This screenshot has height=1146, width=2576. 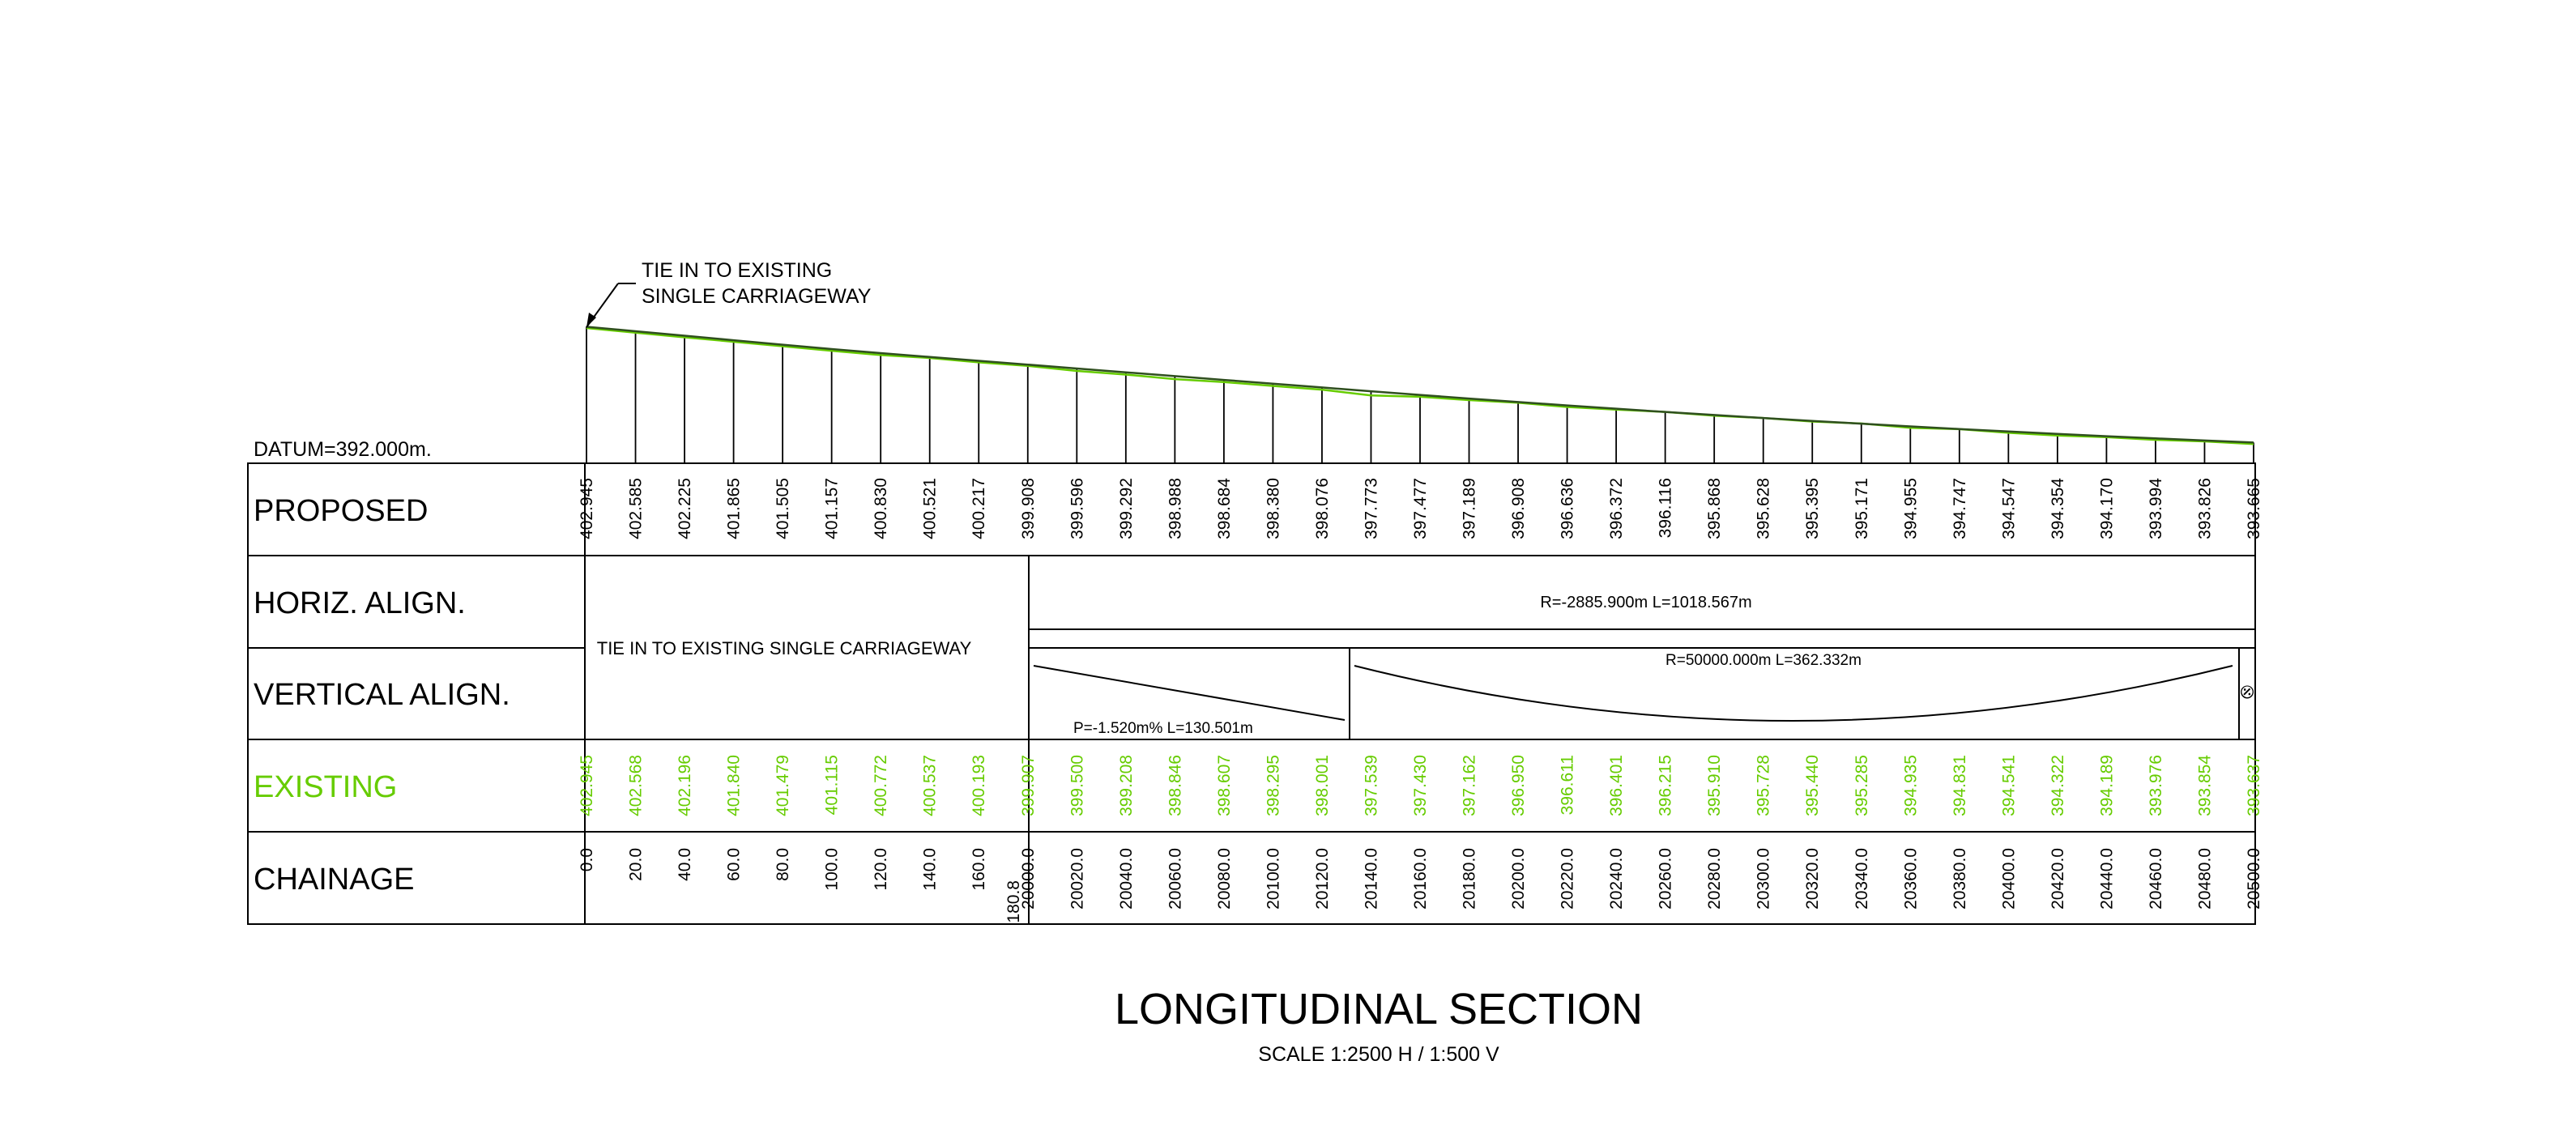 What do you see at coordinates (930, 870) in the screenshot?
I see `chainage-label: 140.0` at bounding box center [930, 870].